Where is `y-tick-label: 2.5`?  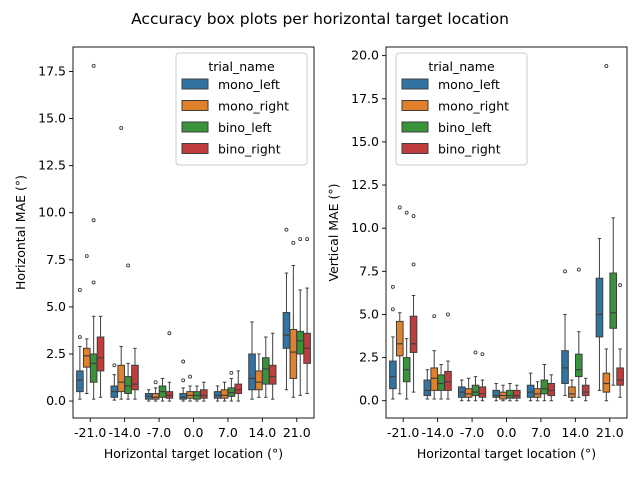
y-tick-label: 2.5 is located at coordinates (56, 353).